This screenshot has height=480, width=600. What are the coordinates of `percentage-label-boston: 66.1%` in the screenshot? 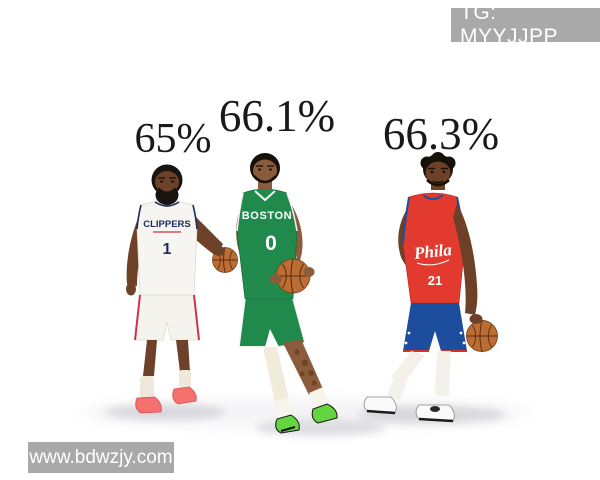 It's located at (277, 116).